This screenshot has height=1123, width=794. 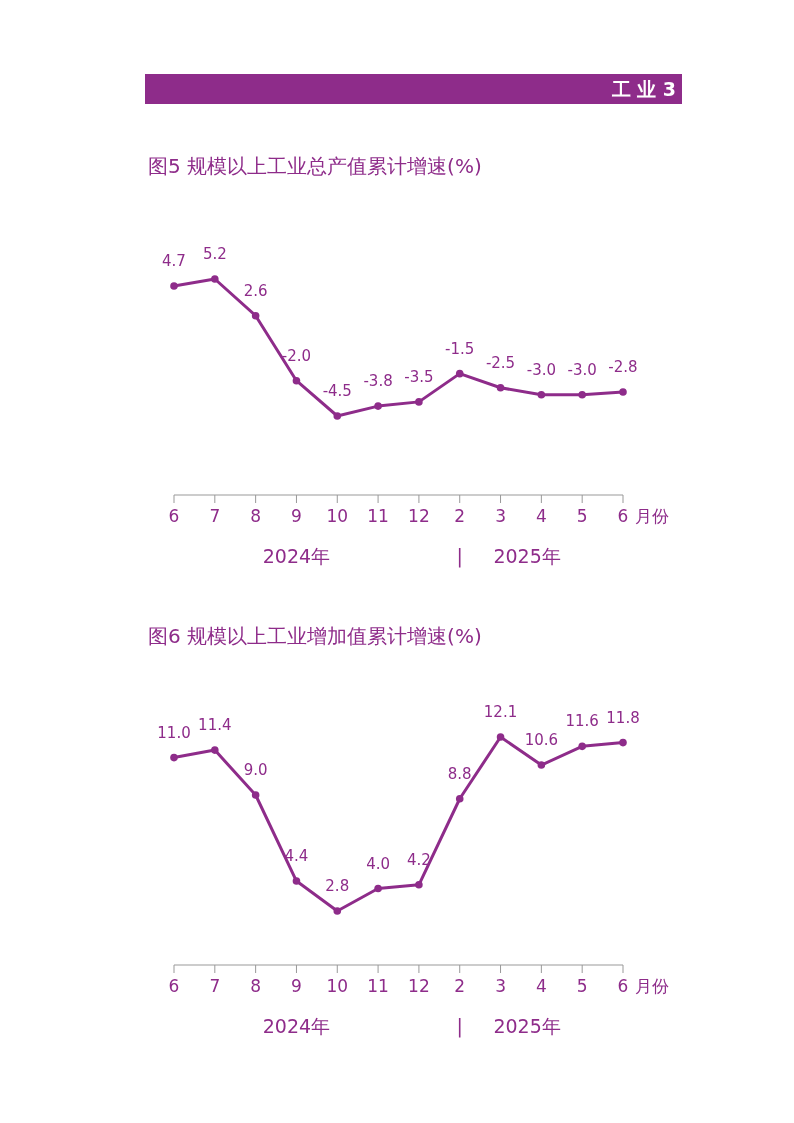 What do you see at coordinates (296, 856) in the screenshot?
I see `data-label: 4.4` at bounding box center [296, 856].